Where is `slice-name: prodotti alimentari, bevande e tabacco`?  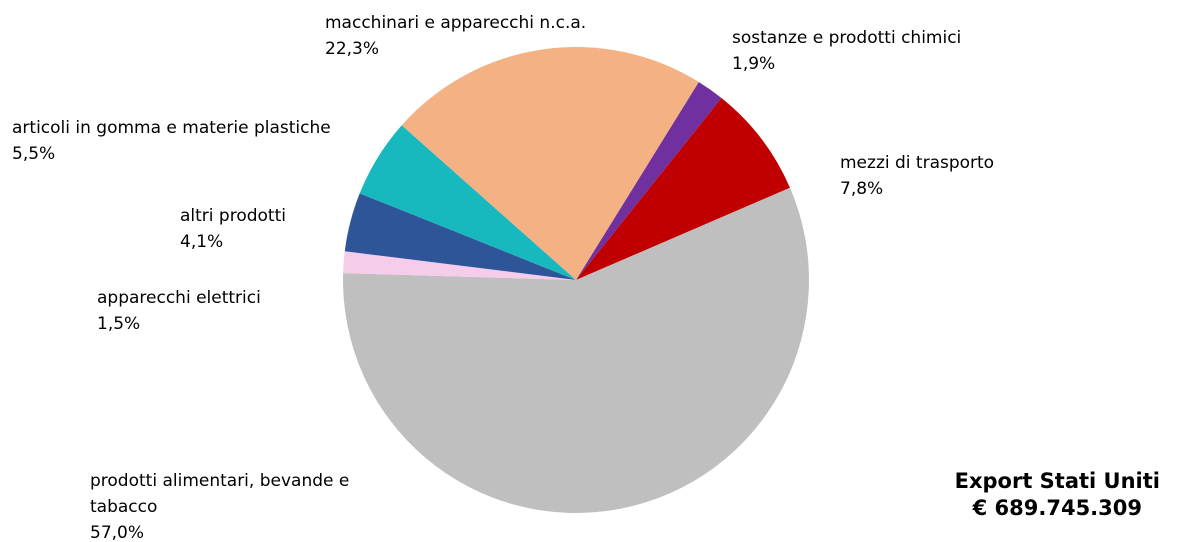 slice-name: prodotti alimentari, bevande e tabacco is located at coordinates (220, 494).